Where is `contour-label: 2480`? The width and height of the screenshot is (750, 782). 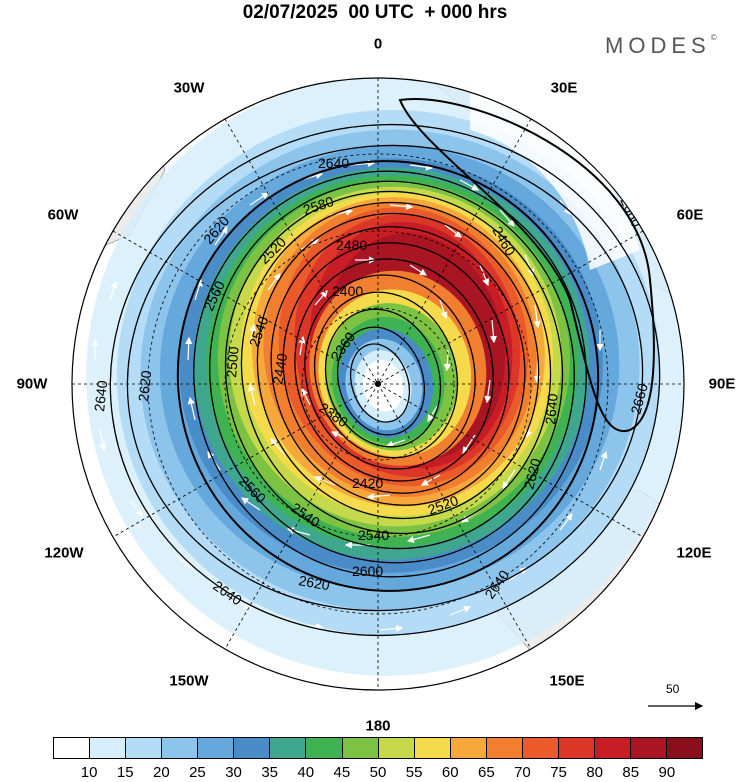
contour-label: 2480 is located at coordinates (351, 245).